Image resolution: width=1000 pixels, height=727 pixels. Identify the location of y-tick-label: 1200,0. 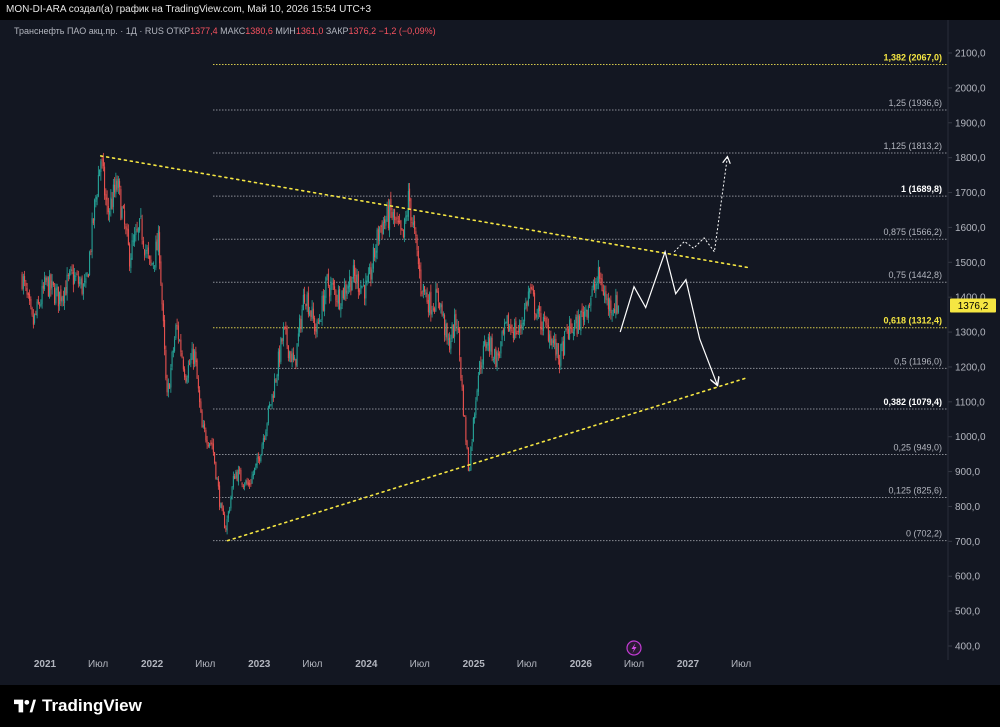
(970, 367).